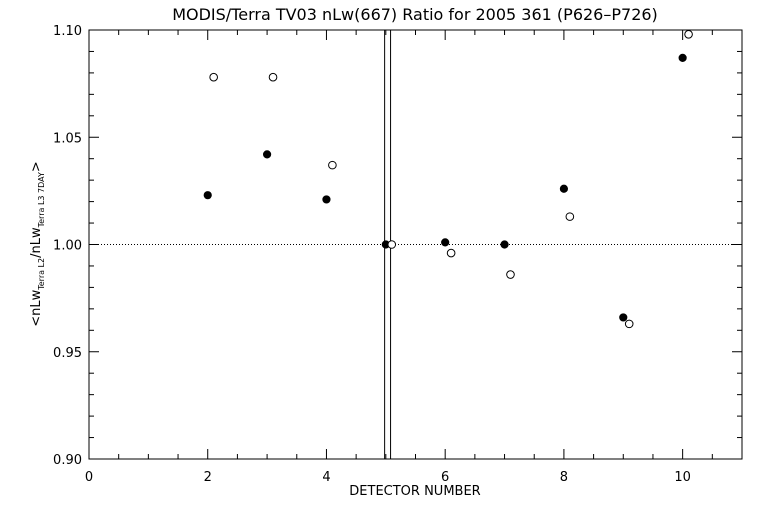 The height and width of the screenshot is (512, 768). I want to click on y-tick-label: 1.00, so click(67, 246).